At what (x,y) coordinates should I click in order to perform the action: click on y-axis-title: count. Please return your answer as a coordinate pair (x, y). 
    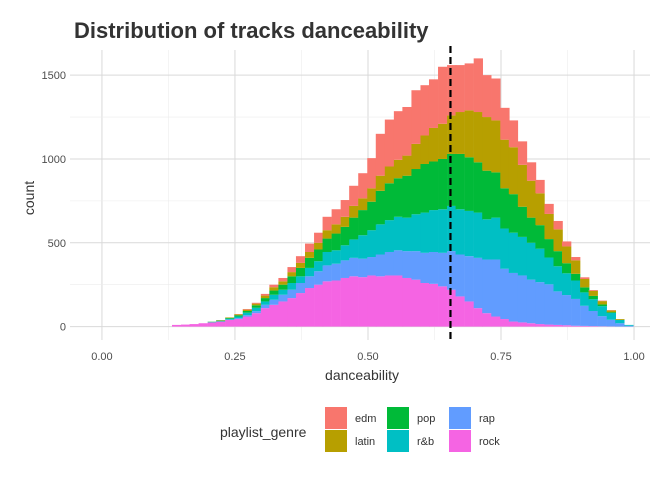
    Looking at the image, I should click on (29, 198).